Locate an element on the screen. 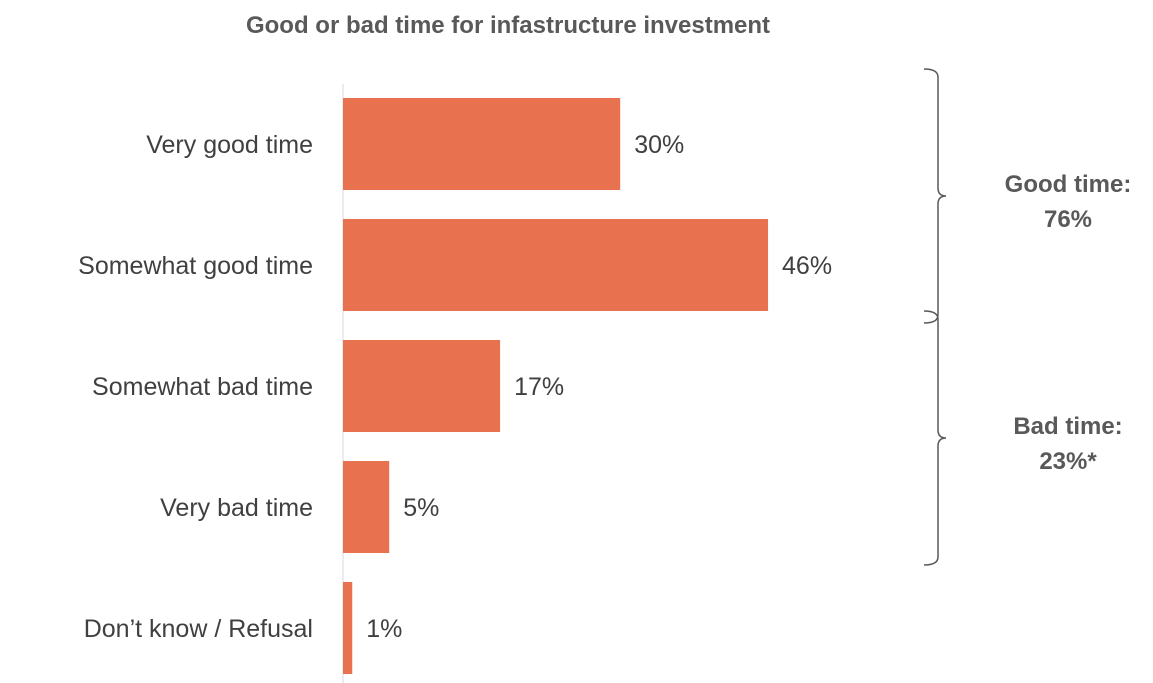  group-label: Good time: is located at coordinates (1068, 184).